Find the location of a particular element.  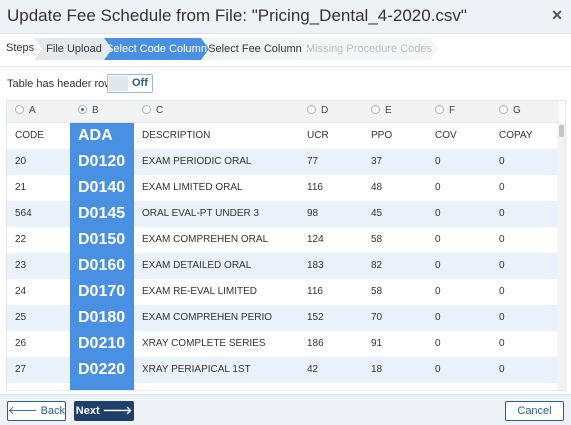

table-cell: 70 is located at coordinates (377, 317).